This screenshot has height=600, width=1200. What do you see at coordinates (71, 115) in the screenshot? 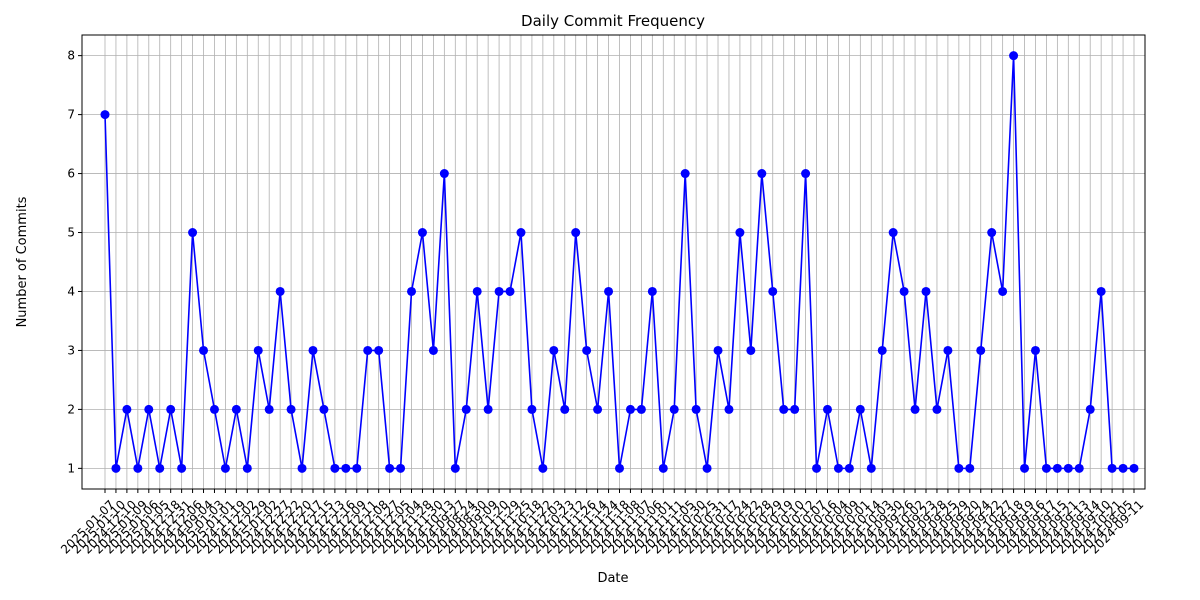
I see `y-tick-label: 7` at bounding box center [71, 115].